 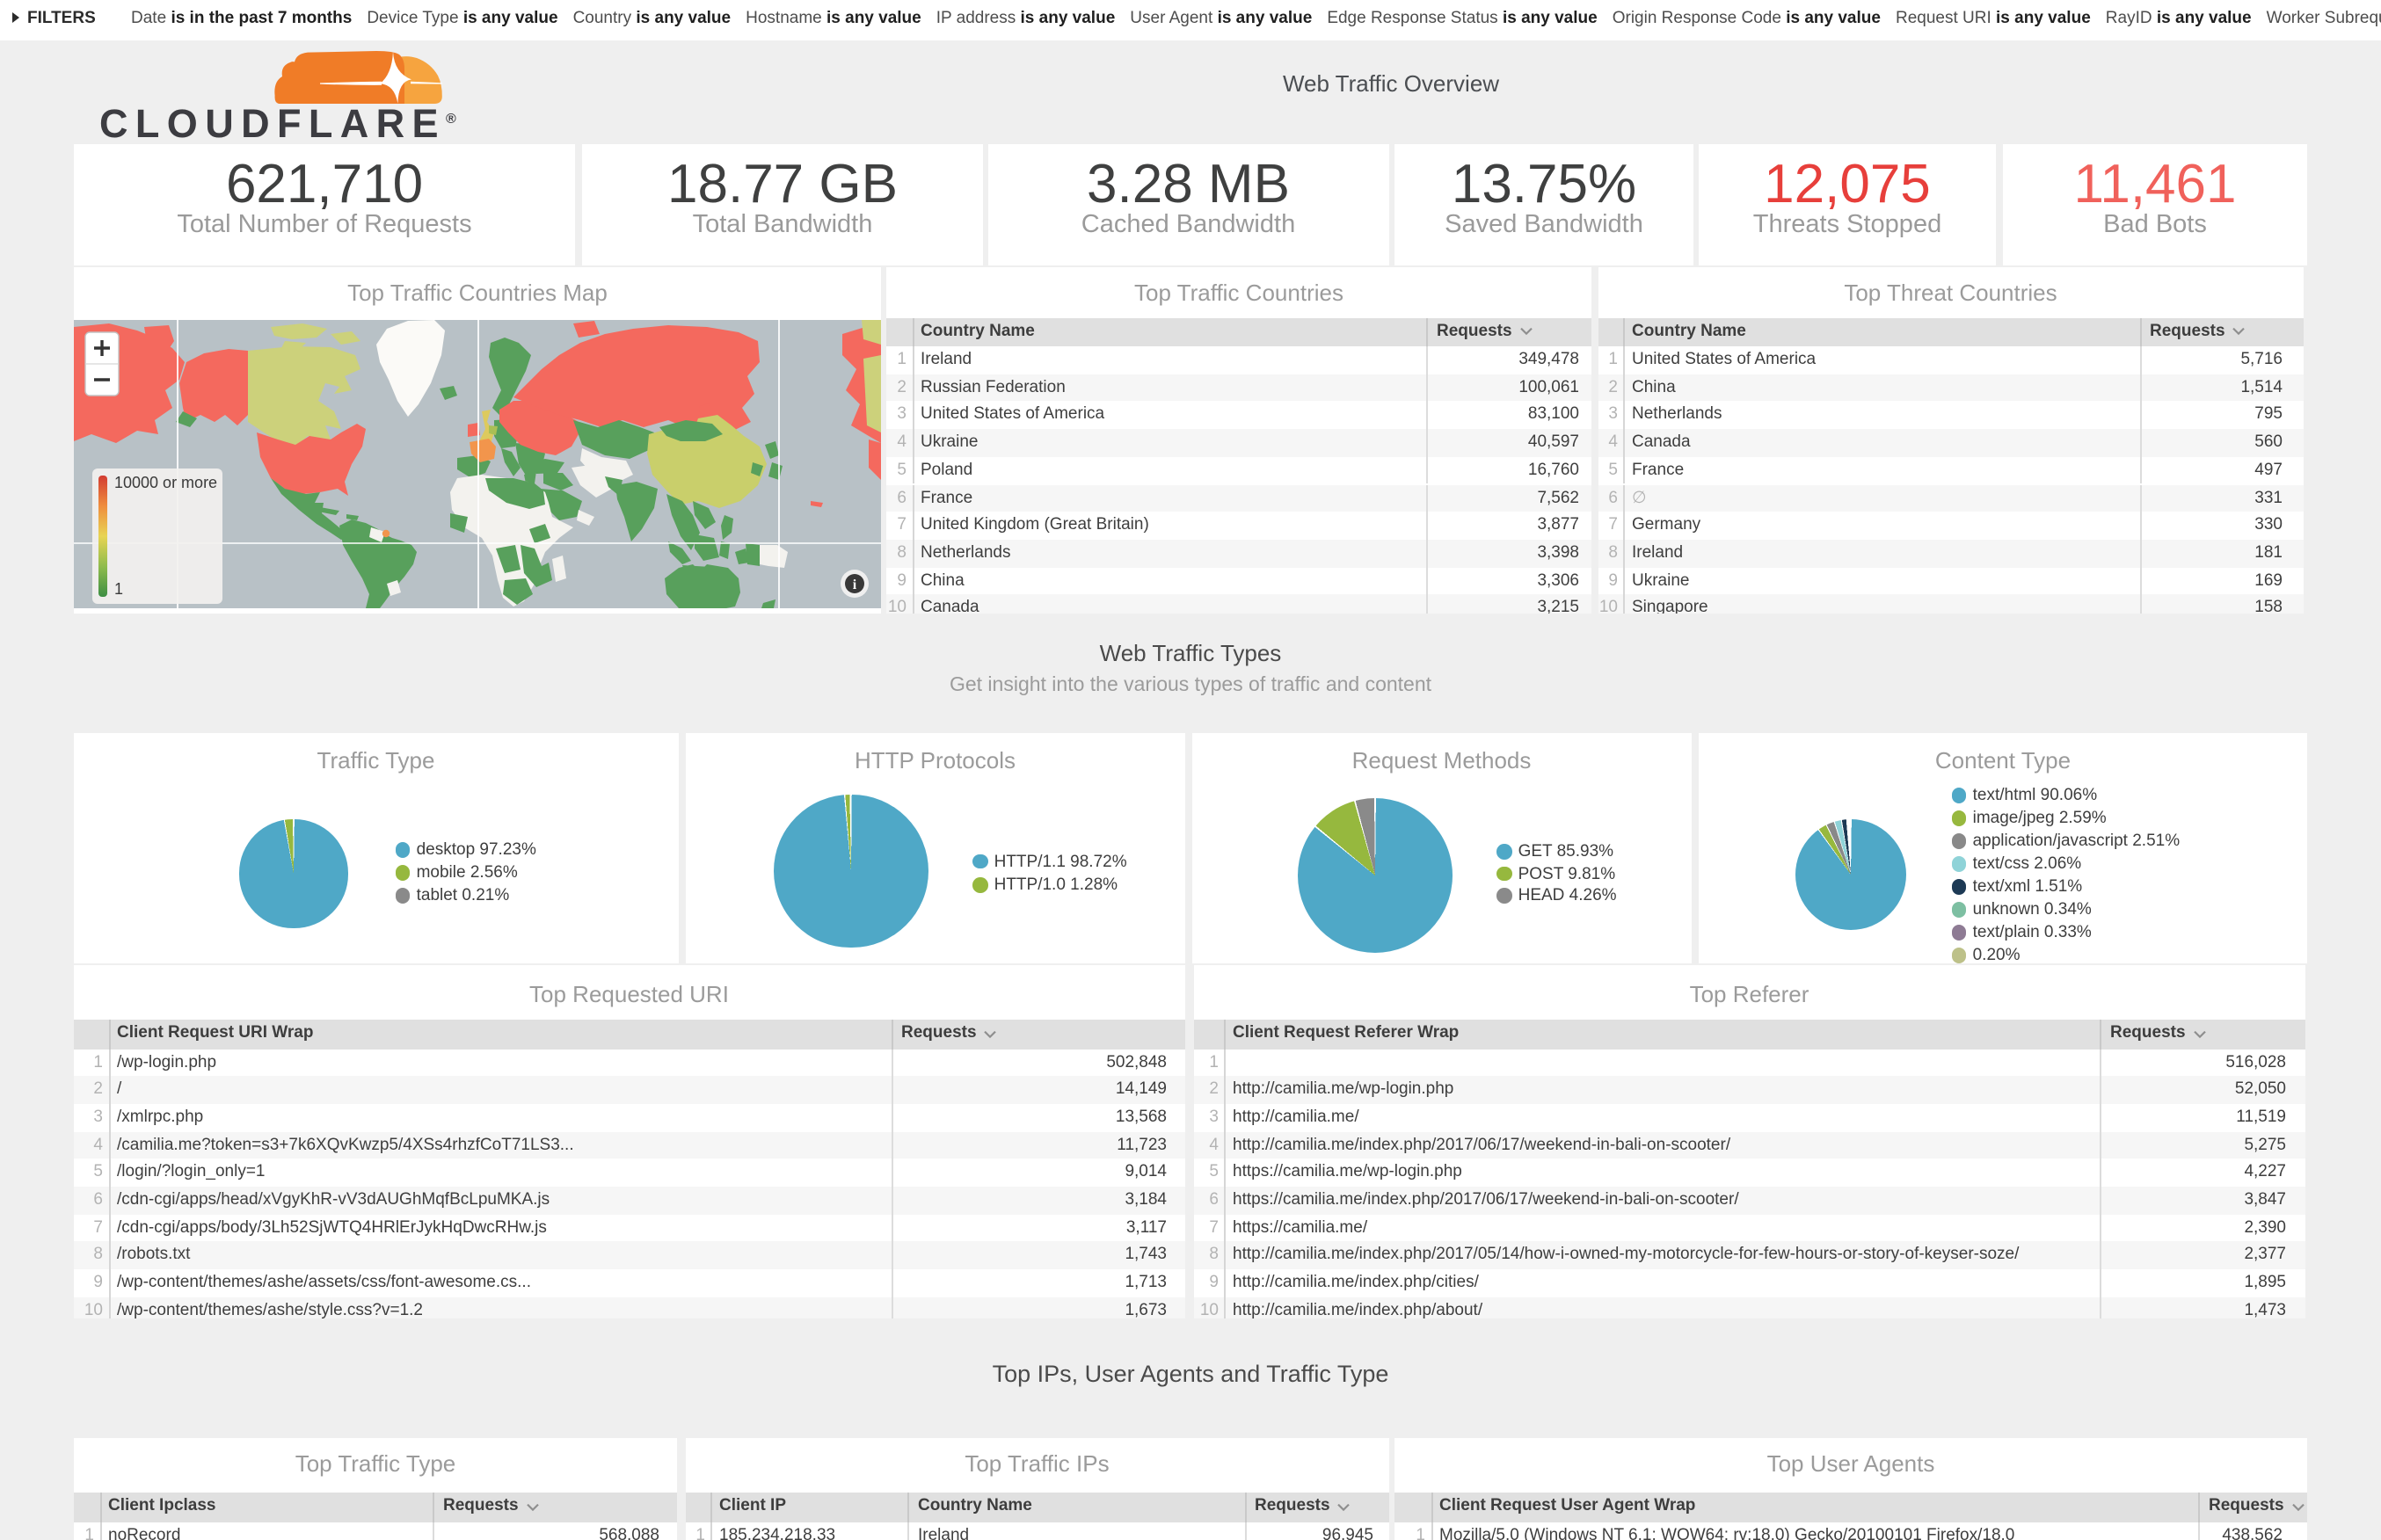 What do you see at coordinates (165, 481) in the screenshot?
I see `svg-text: 10000 or more` at bounding box center [165, 481].